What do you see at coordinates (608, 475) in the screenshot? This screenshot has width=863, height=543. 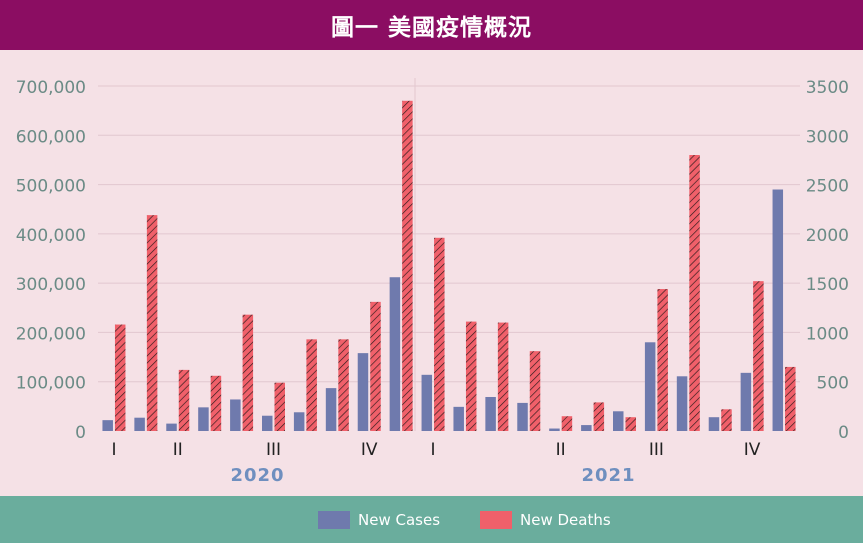 I see `year-label: 2021` at bounding box center [608, 475].